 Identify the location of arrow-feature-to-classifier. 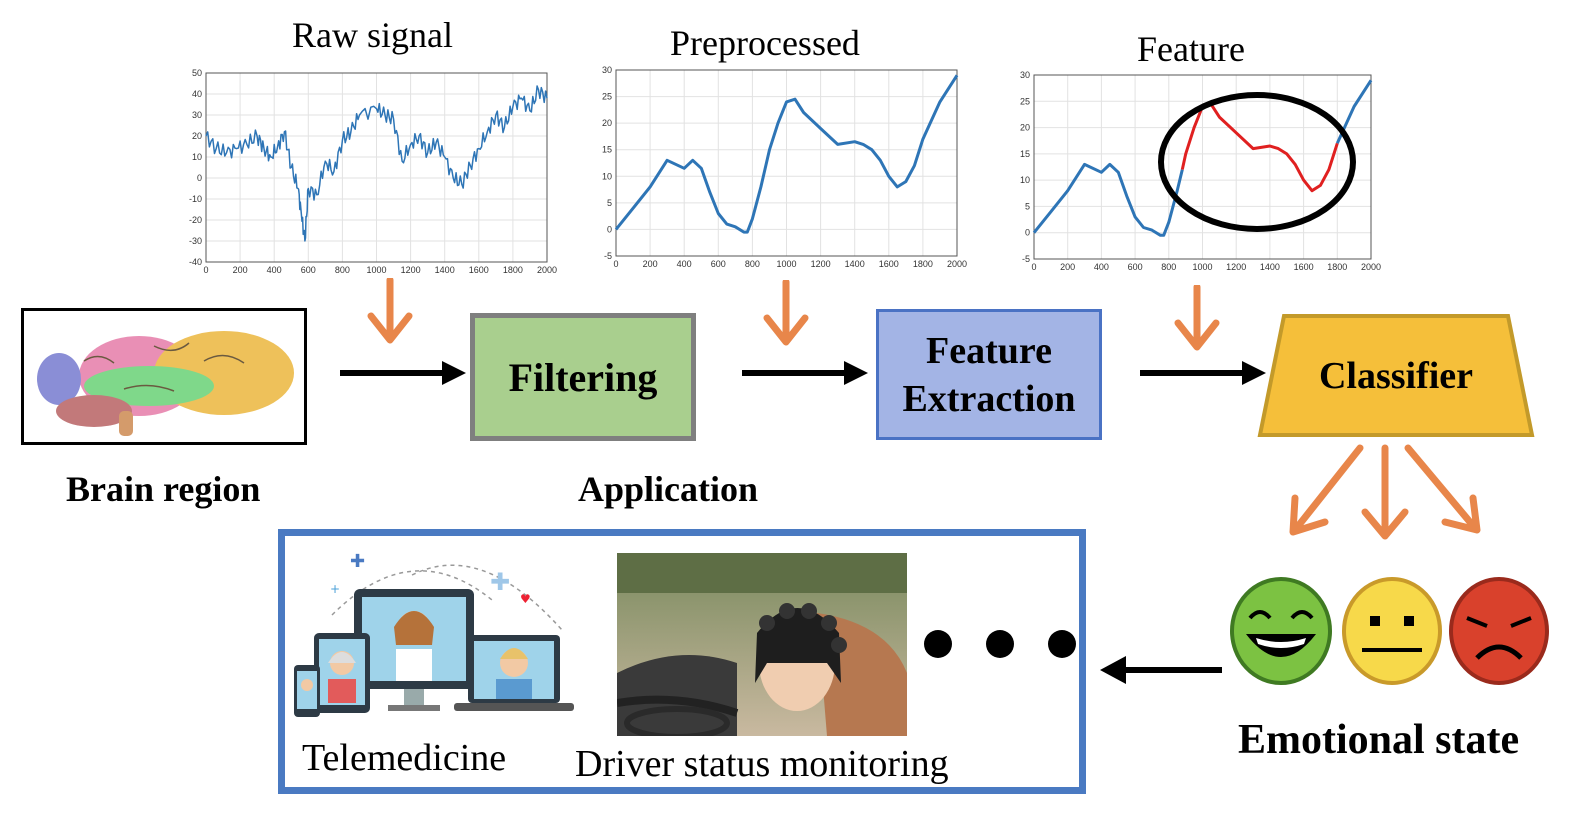
(1203, 373).